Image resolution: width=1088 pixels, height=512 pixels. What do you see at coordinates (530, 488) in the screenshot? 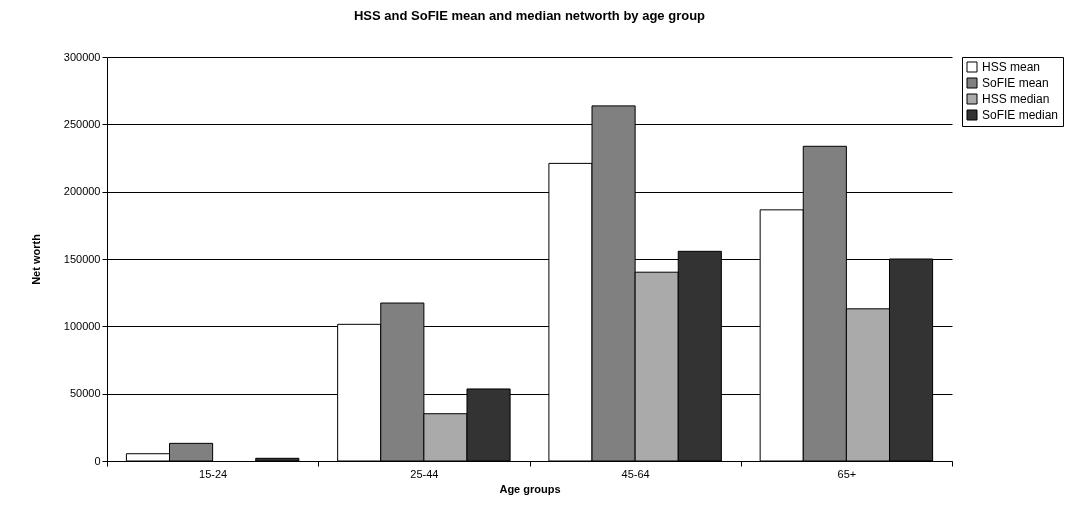
I see `x-axis-title: Age groups` at bounding box center [530, 488].